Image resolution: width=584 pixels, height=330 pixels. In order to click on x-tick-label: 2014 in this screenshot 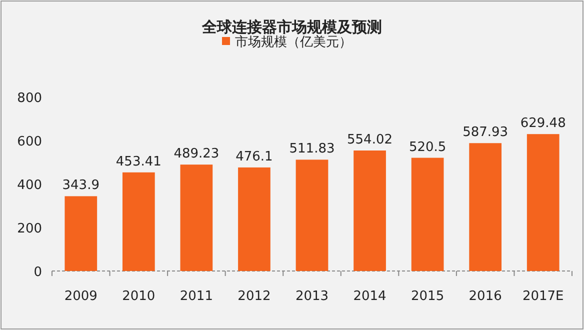, I will do `click(369, 296)`.